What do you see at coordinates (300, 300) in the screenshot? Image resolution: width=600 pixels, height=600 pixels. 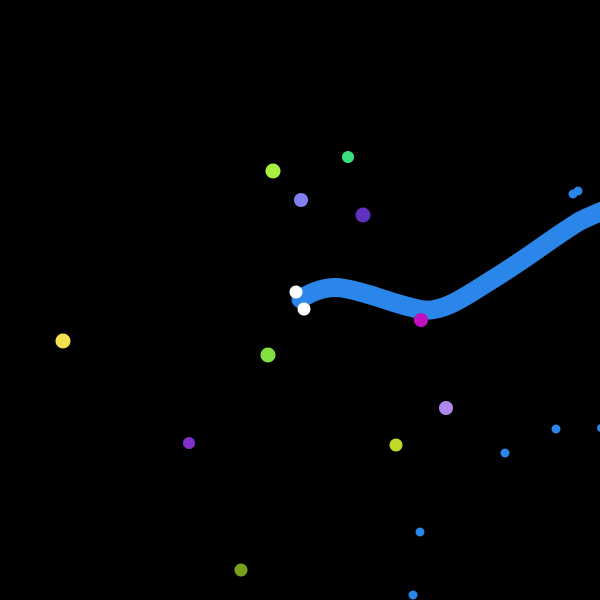 I see `player-snake-head` at bounding box center [300, 300].